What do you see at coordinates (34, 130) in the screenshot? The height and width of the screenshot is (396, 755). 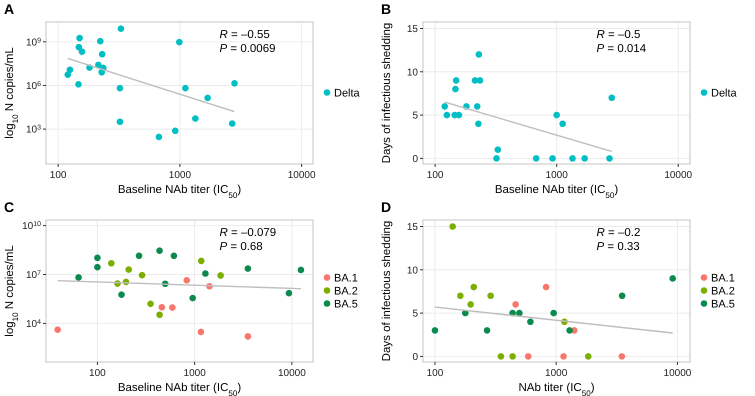 I see `y-tick-label: 10$^{3}$` at bounding box center [34, 130].